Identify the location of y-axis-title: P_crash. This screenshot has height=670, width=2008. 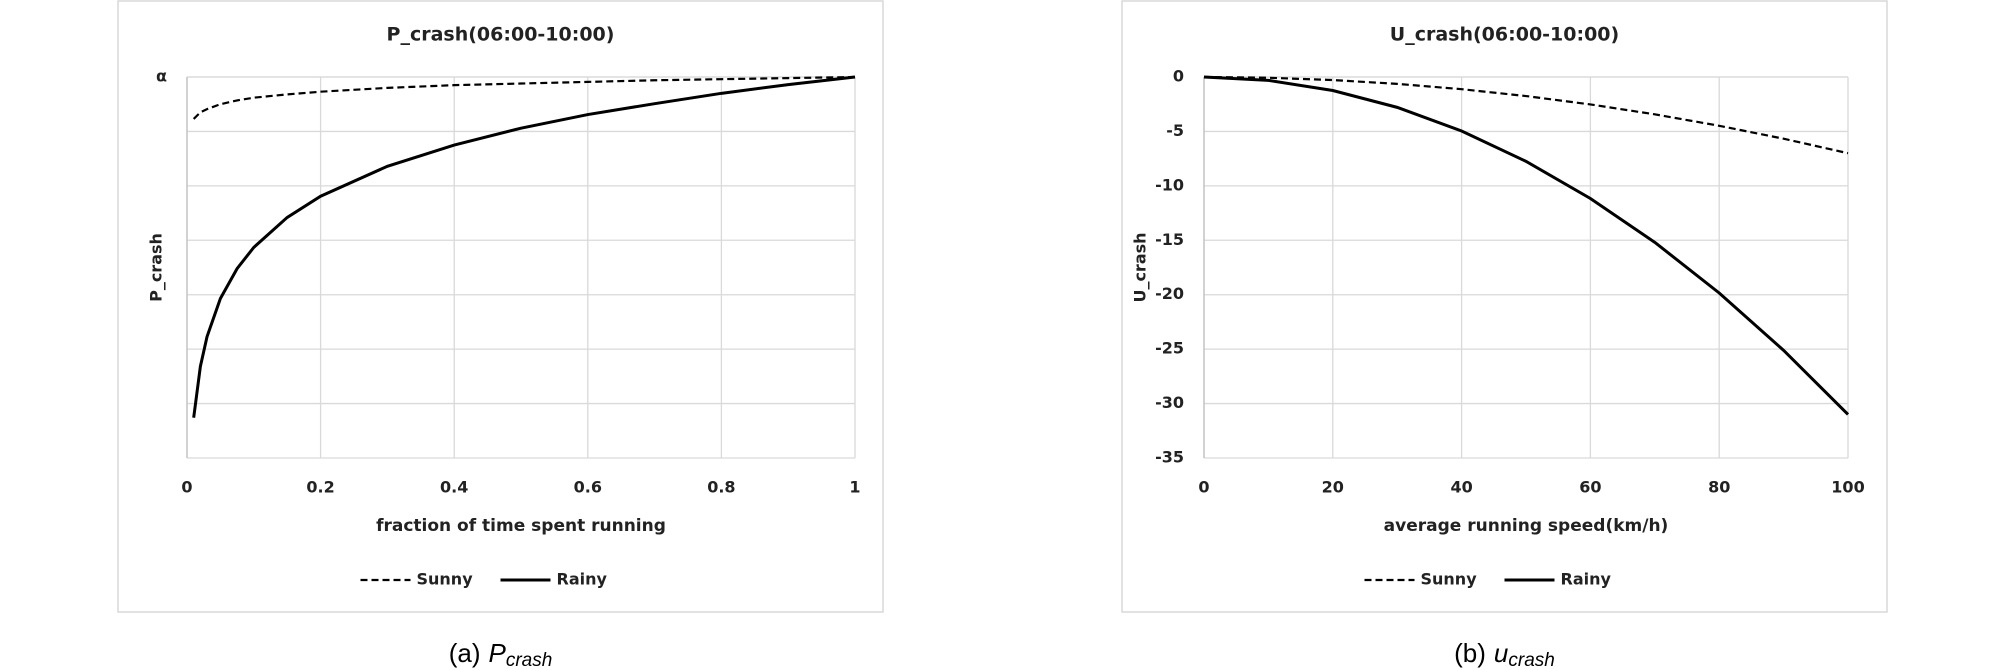
(156, 267).